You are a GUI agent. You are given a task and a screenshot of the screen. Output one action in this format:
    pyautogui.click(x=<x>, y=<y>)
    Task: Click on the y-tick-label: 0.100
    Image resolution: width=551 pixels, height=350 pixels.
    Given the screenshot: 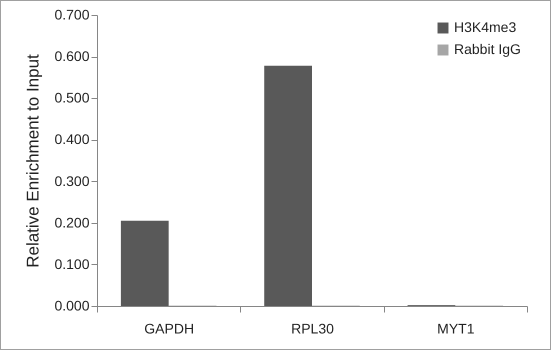 What is the action you would take?
    pyautogui.click(x=72, y=264)
    